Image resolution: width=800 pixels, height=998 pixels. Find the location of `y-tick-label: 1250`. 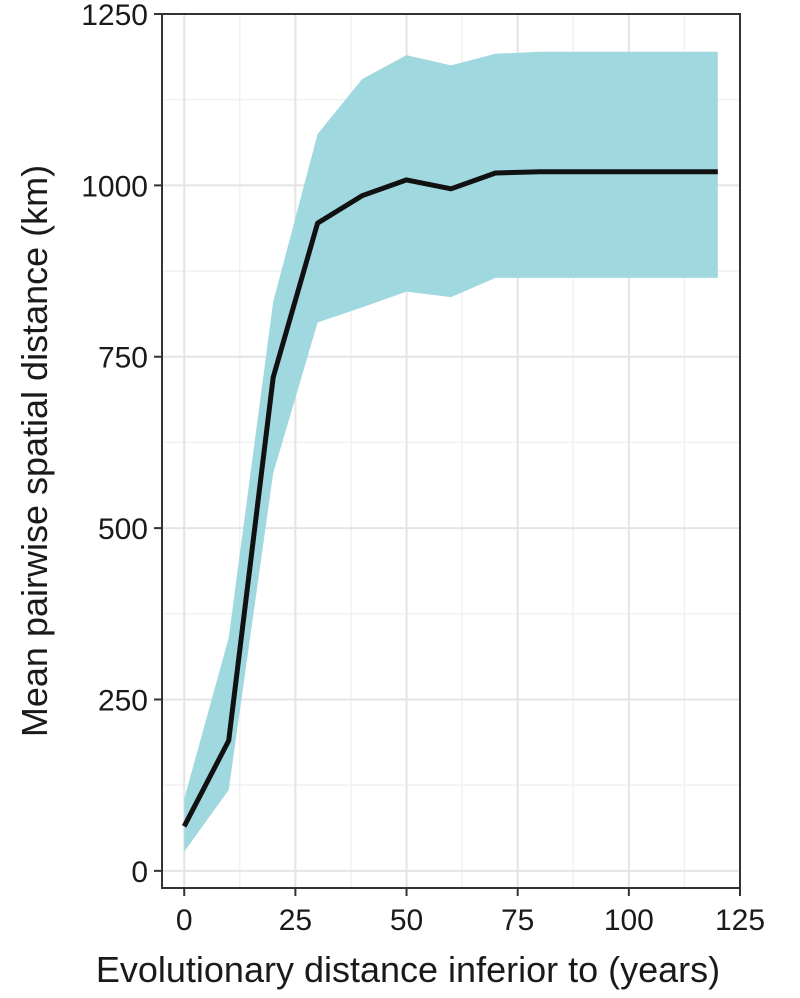

y-tick-label: 1250 is located at coordinates (114, 16).